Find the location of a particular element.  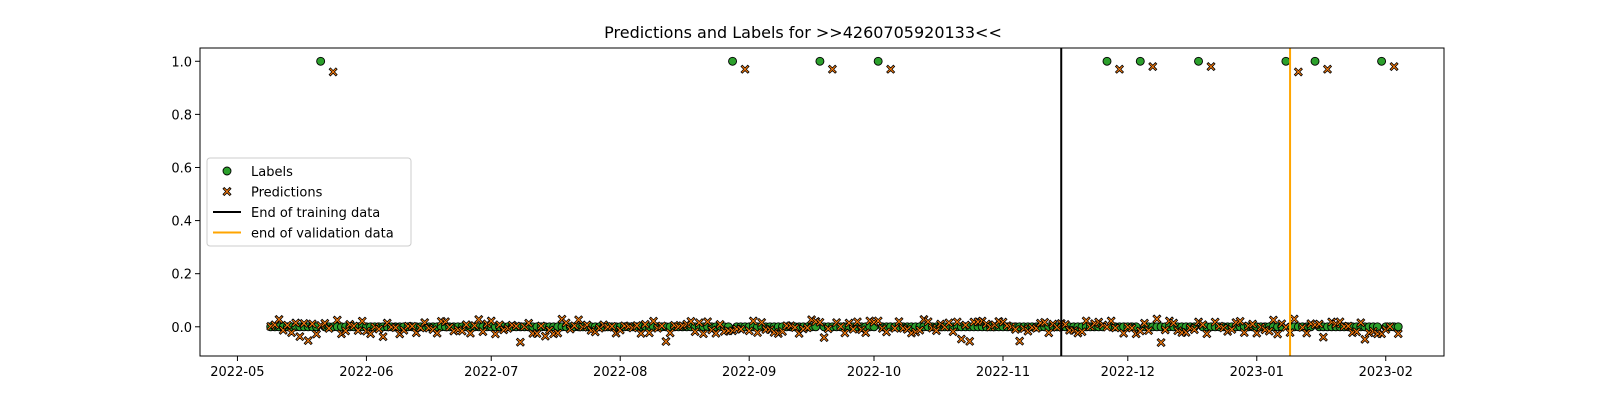

x-tick-label: 2023-01 is located at coordinates (1257, 372).